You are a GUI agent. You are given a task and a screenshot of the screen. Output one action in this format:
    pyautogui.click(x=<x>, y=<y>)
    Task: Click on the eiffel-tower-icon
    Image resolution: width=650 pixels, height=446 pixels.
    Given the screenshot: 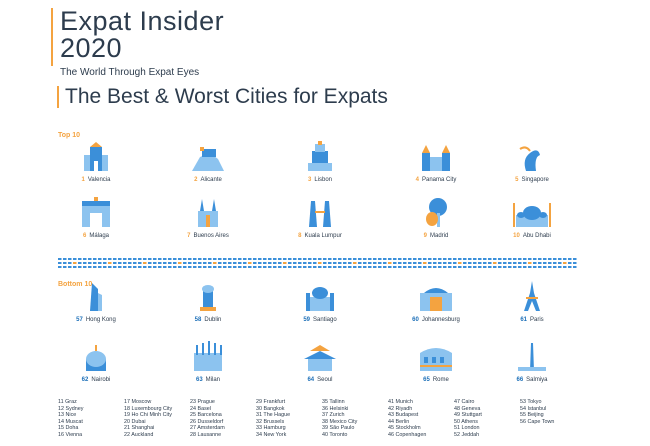 What is the action you would take?
    pyautogui.click(x=532, y=296)
    